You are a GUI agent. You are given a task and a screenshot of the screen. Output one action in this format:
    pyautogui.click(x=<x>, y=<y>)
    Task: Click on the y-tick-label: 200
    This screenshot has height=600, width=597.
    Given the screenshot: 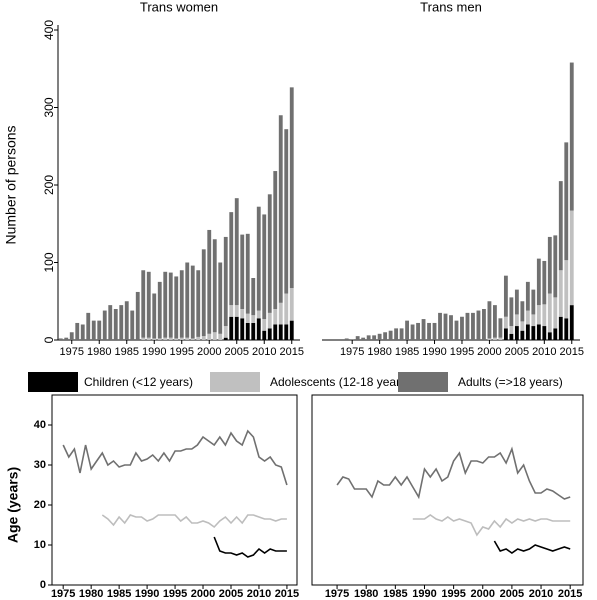 What is the action you would take?
    pyautogui.click(x=49, y=185)
    